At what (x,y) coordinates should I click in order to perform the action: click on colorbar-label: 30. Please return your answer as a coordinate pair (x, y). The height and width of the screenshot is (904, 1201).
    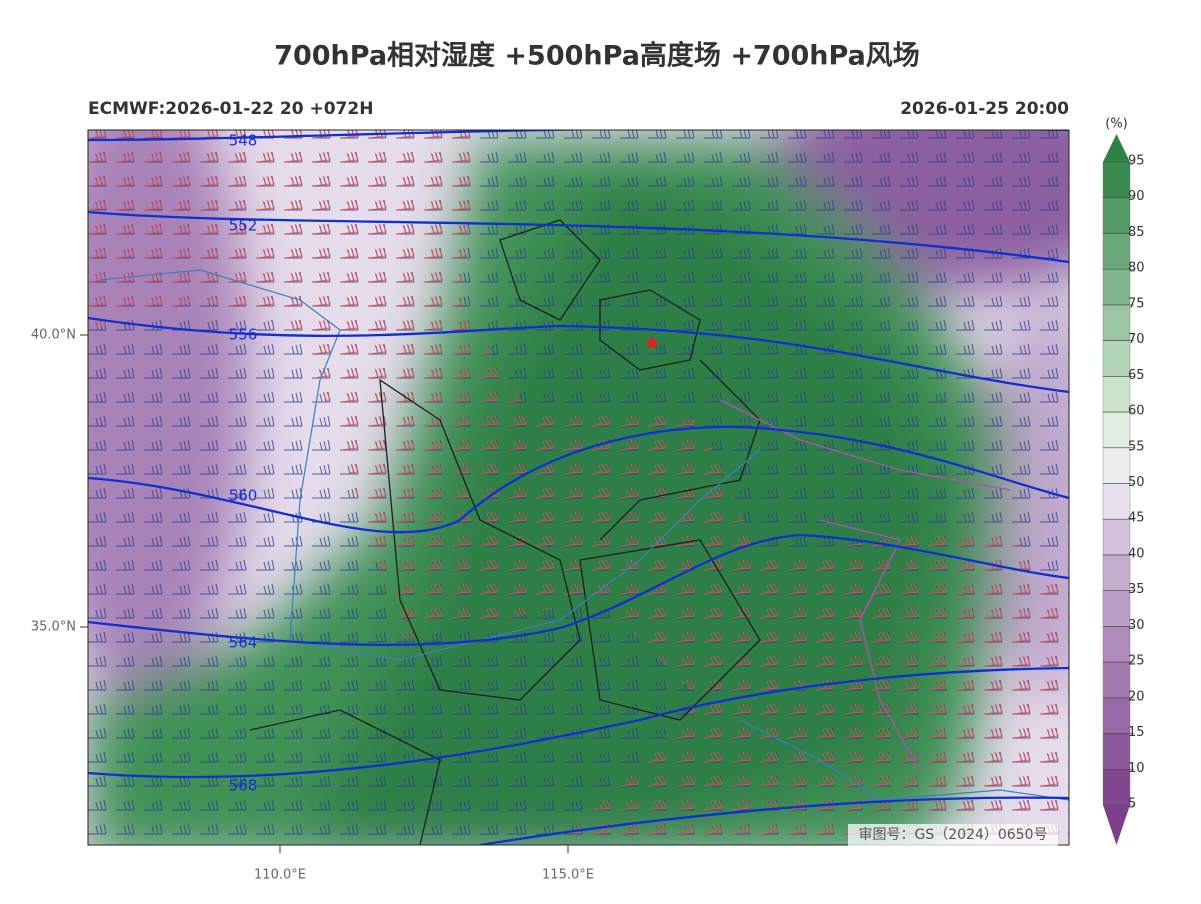
    Looking at the image, I should click on (1136, 625).